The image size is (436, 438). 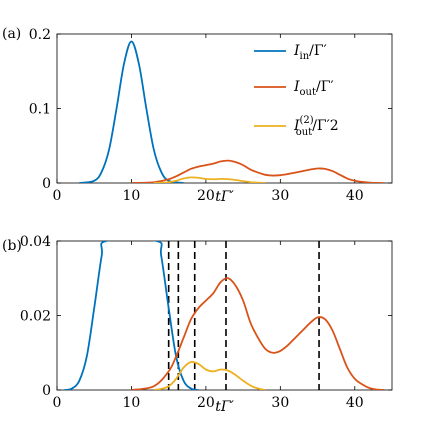 I want to click on legend: Iin/Γ′ Iout/Γ′ I(2) out/Γ′2, so click(x=296, y=90).